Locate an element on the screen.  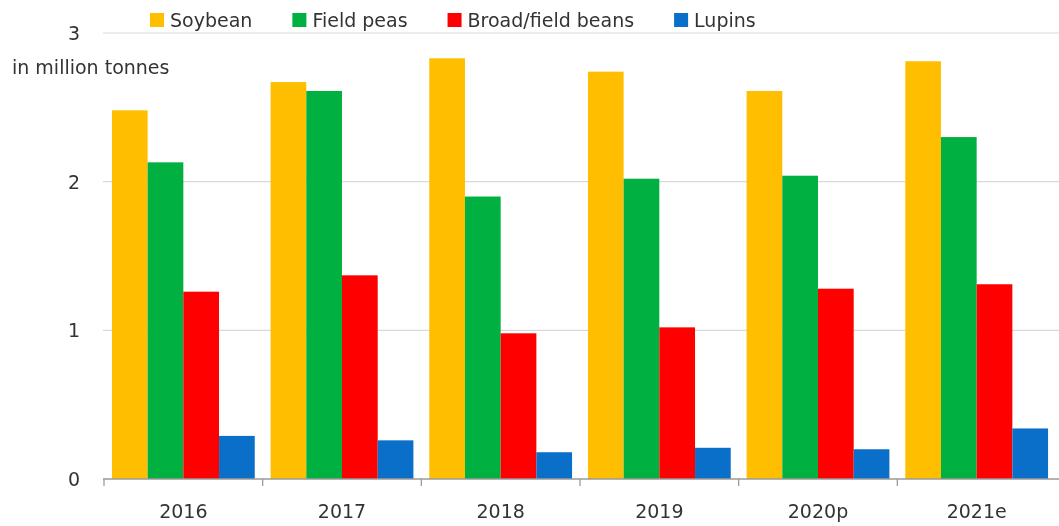
x-tick-label: 2016 is located at coordinates (183, 511).